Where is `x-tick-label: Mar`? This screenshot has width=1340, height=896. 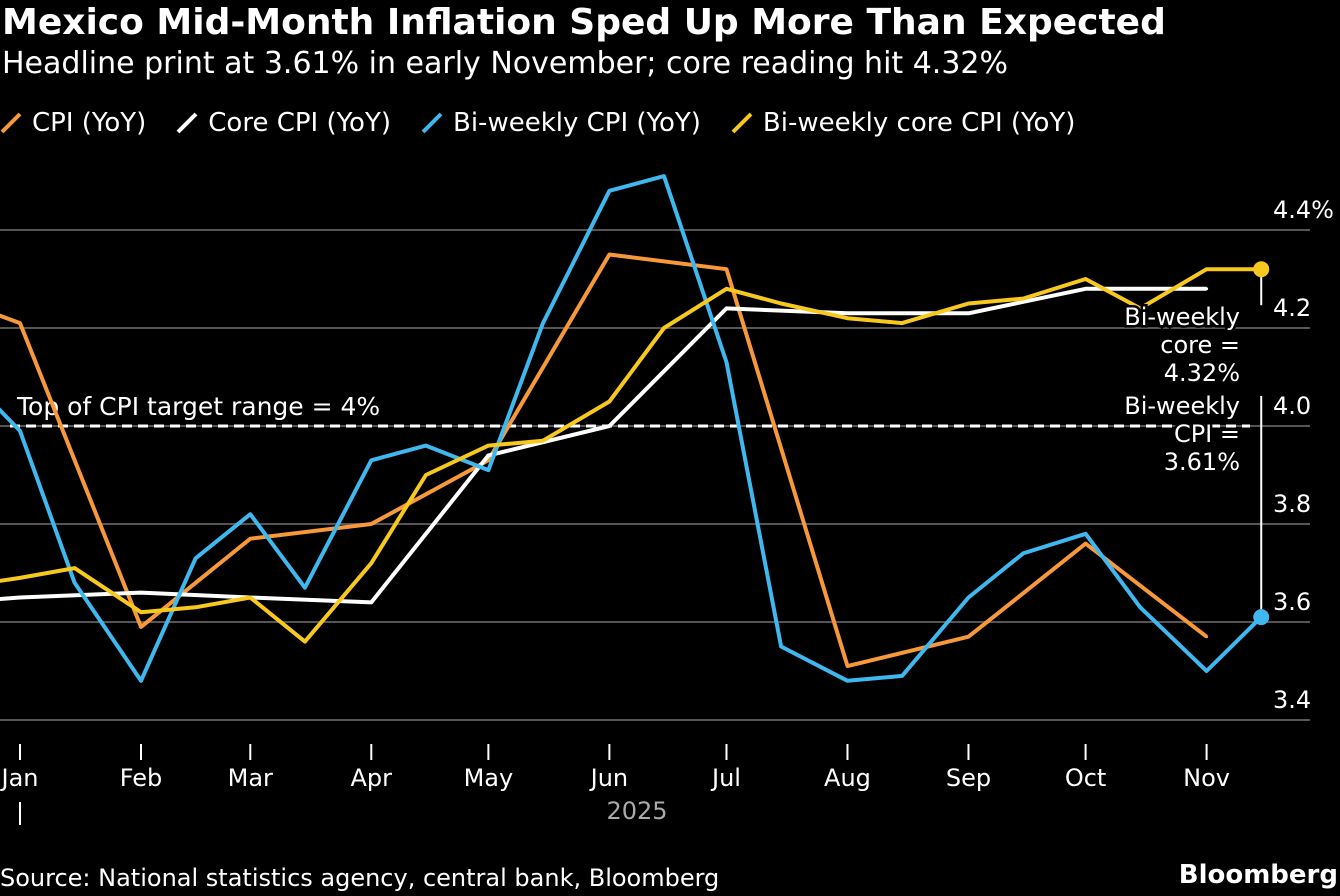 x-tick-label: Mar is located at coordinates (250, 778).